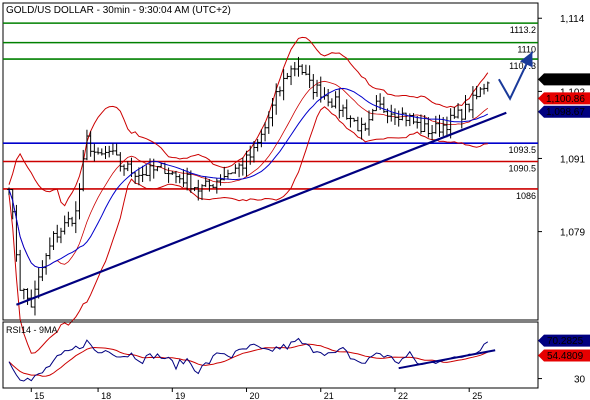  What do you see at coordinates (106, 395) in the screenshot?
I see `time-tick-label-1: 18` at bounding box center [106, 395].